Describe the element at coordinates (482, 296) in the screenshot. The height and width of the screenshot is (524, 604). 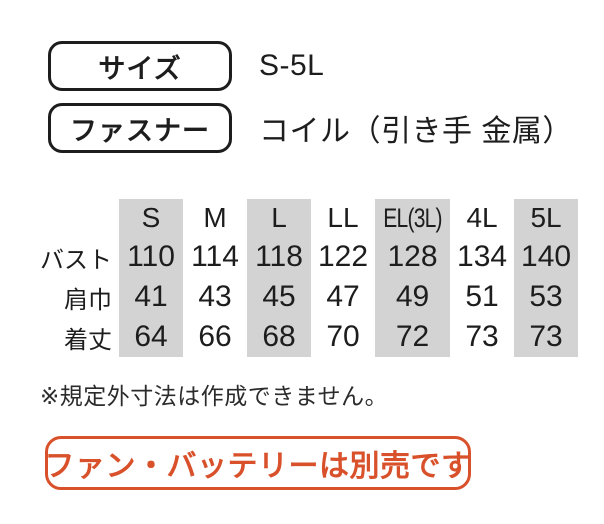
I see `size-cell: 51` at that location.